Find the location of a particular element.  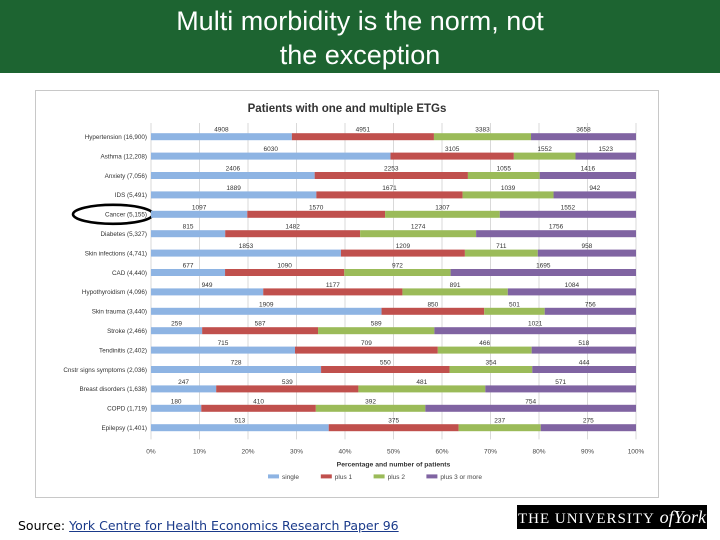

x-tick-label: 70% is located at coordinates (490, 451).